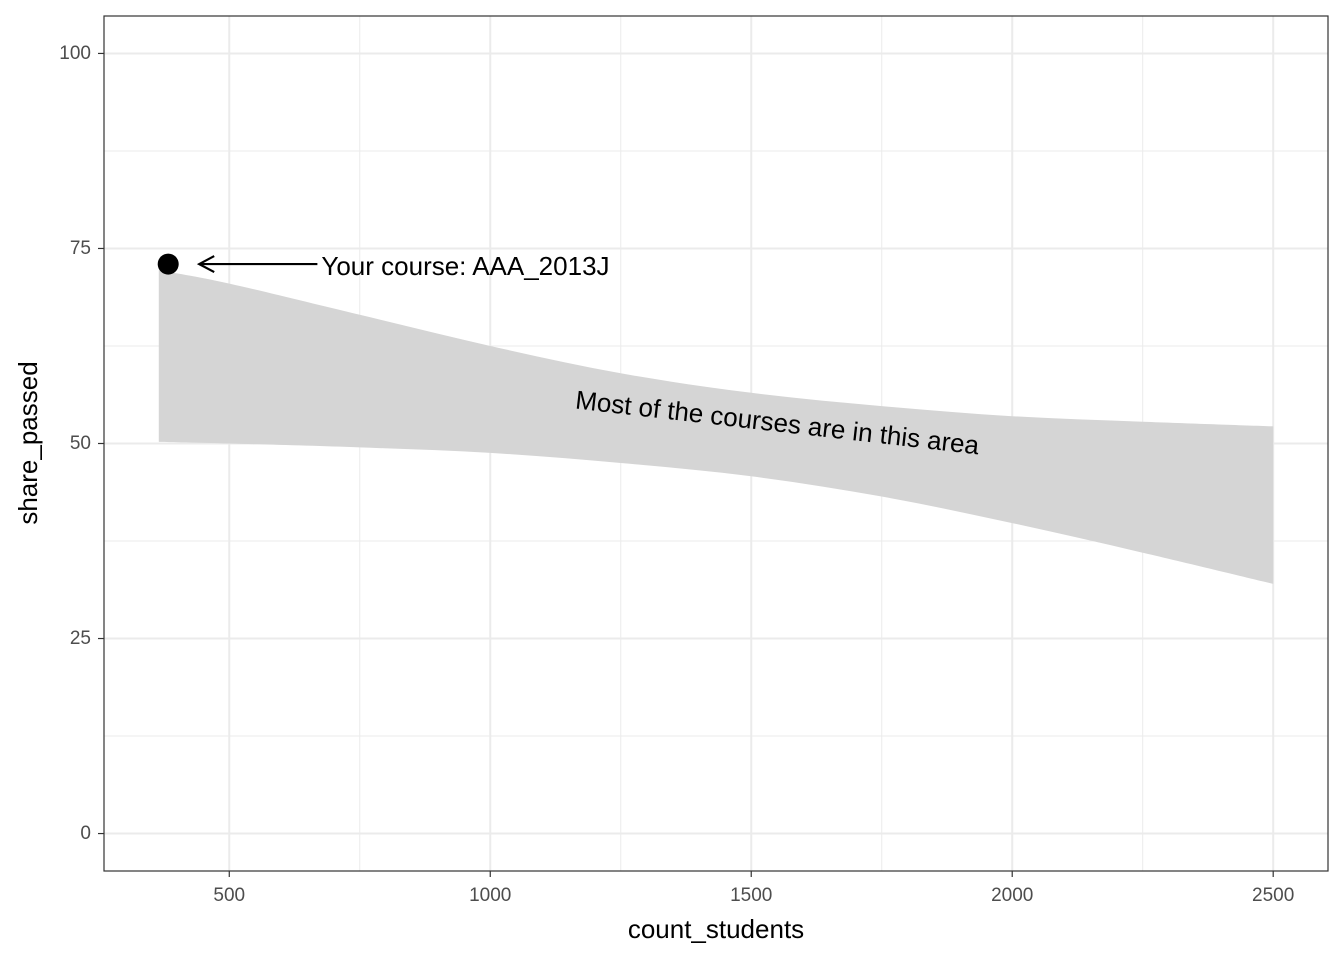 The height and width of the screenshot is (960, 1344). What do you see at coordinates (75, 53) in the screenshot?
I see `y-tick-label: 100` at bounding box center [75, 53].